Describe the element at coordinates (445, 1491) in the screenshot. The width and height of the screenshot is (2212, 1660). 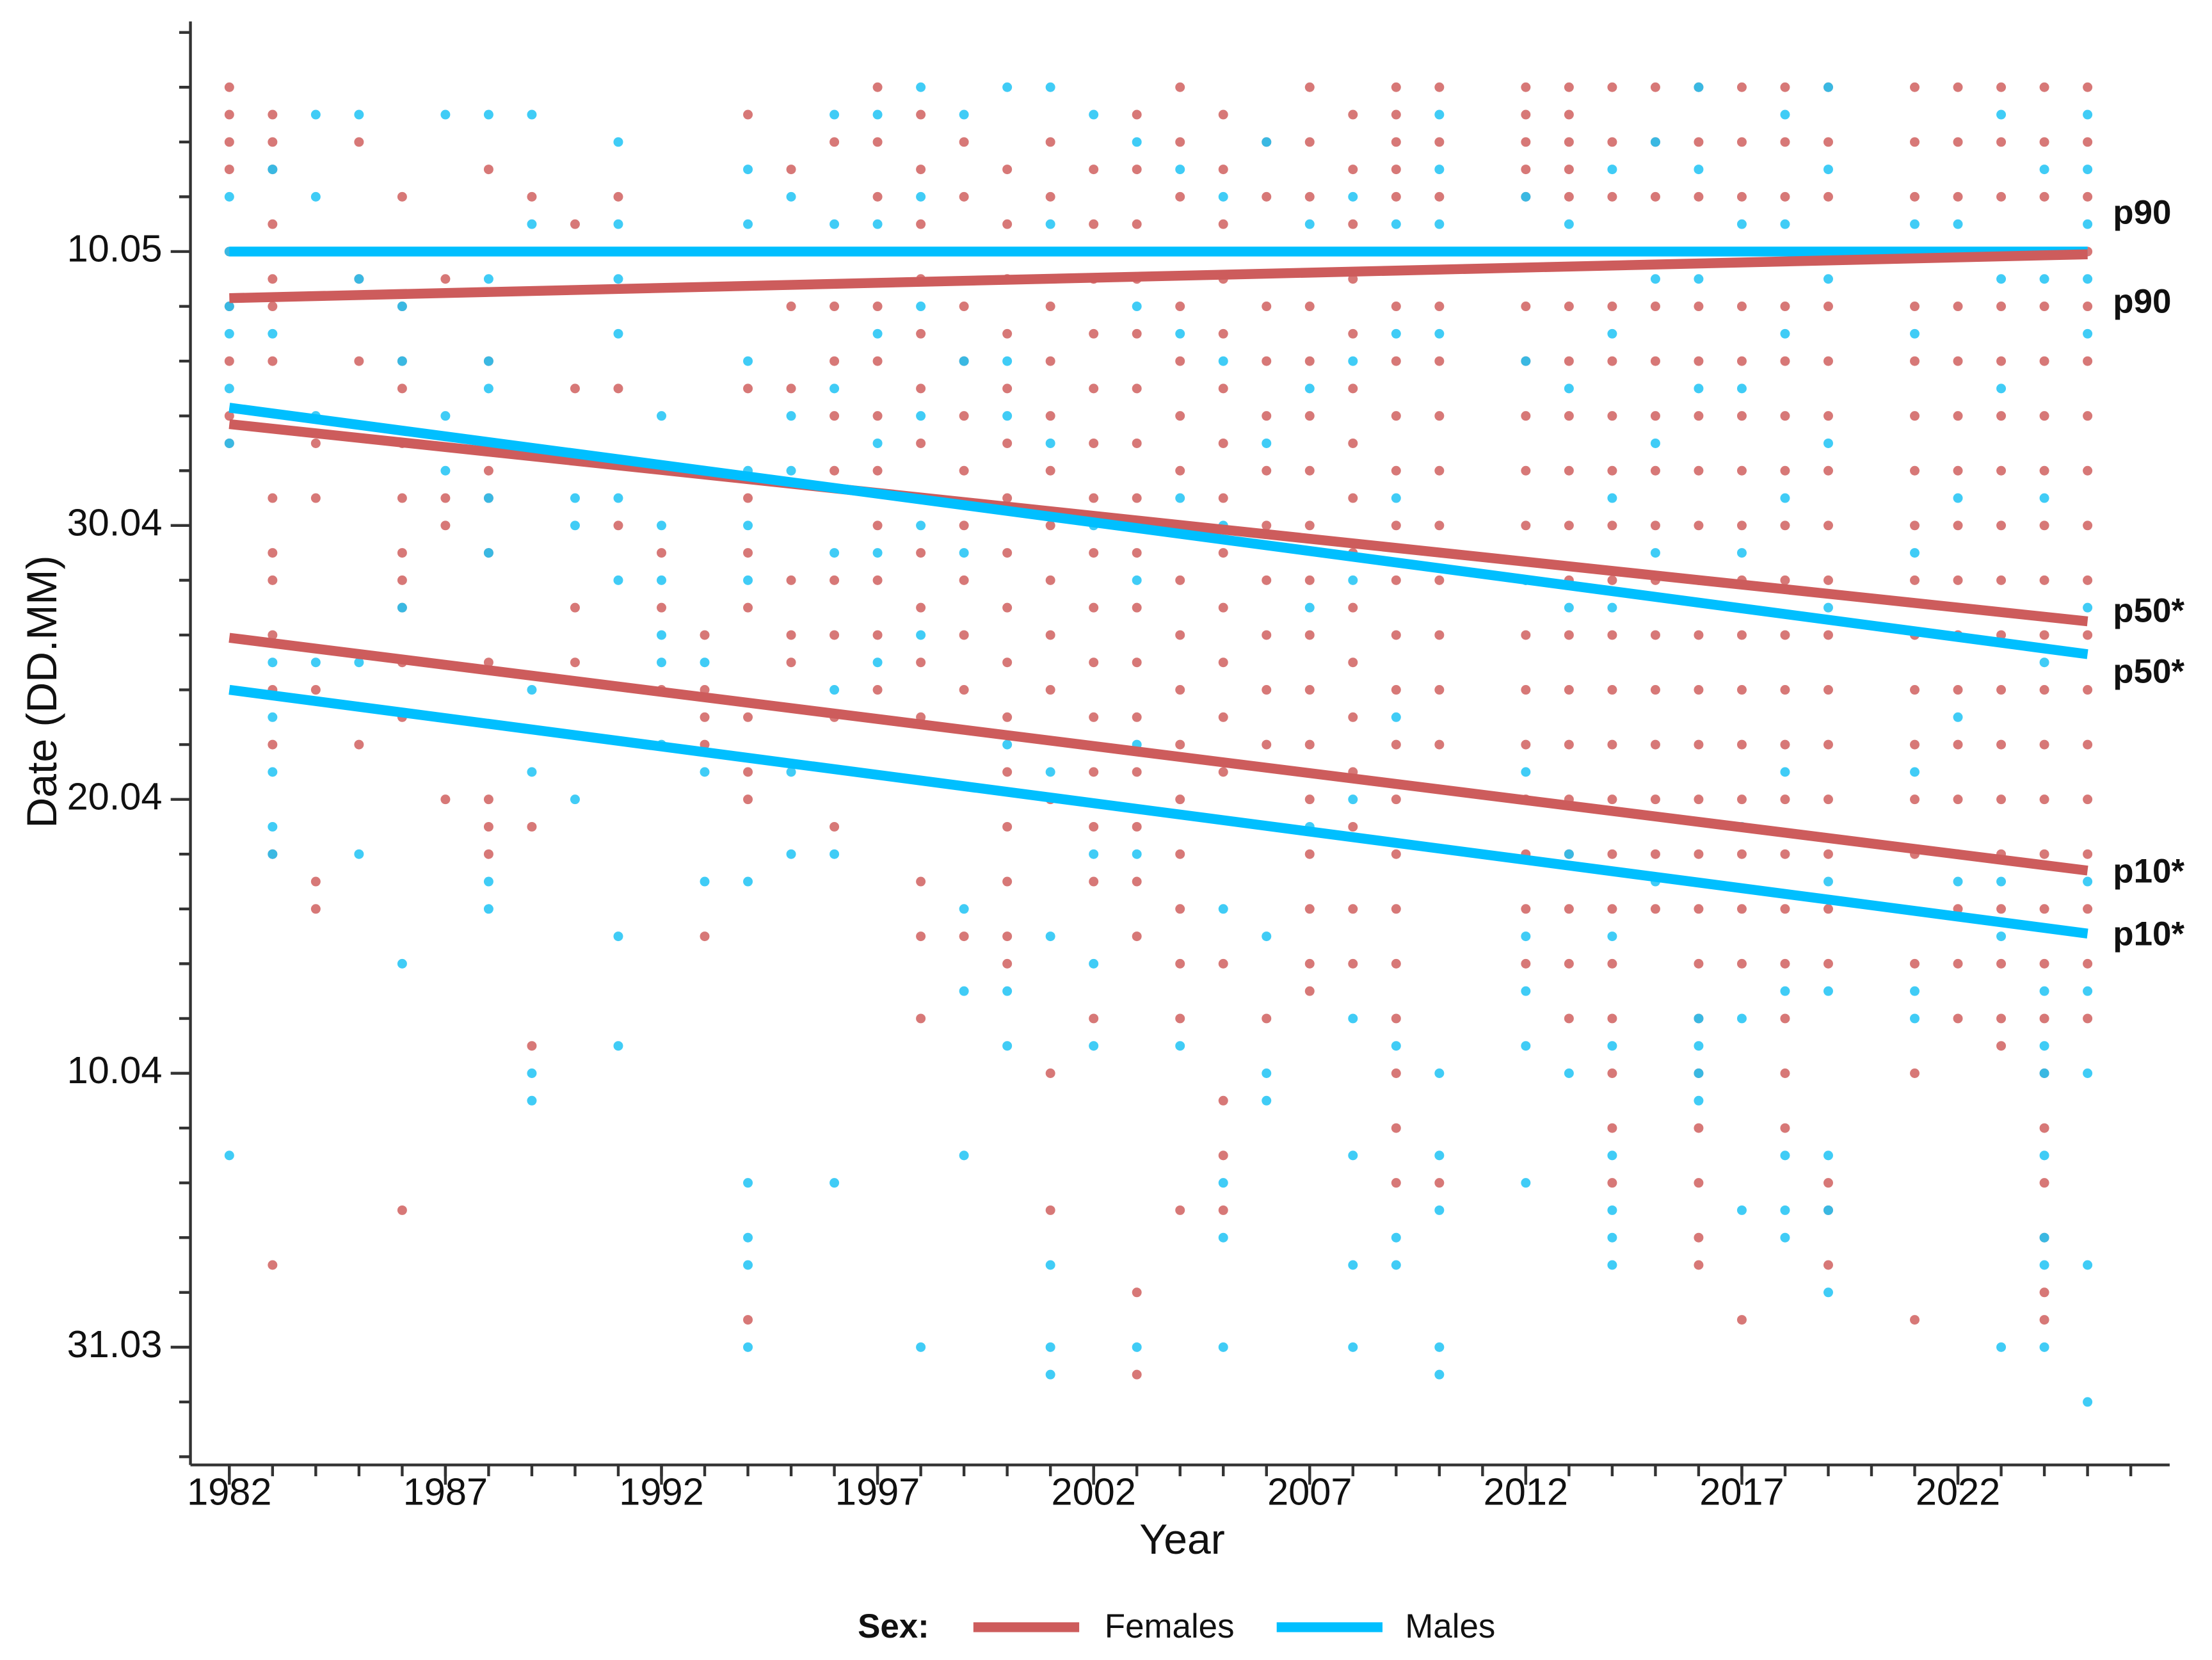
I see `x-tick-label: 1987` at that location.